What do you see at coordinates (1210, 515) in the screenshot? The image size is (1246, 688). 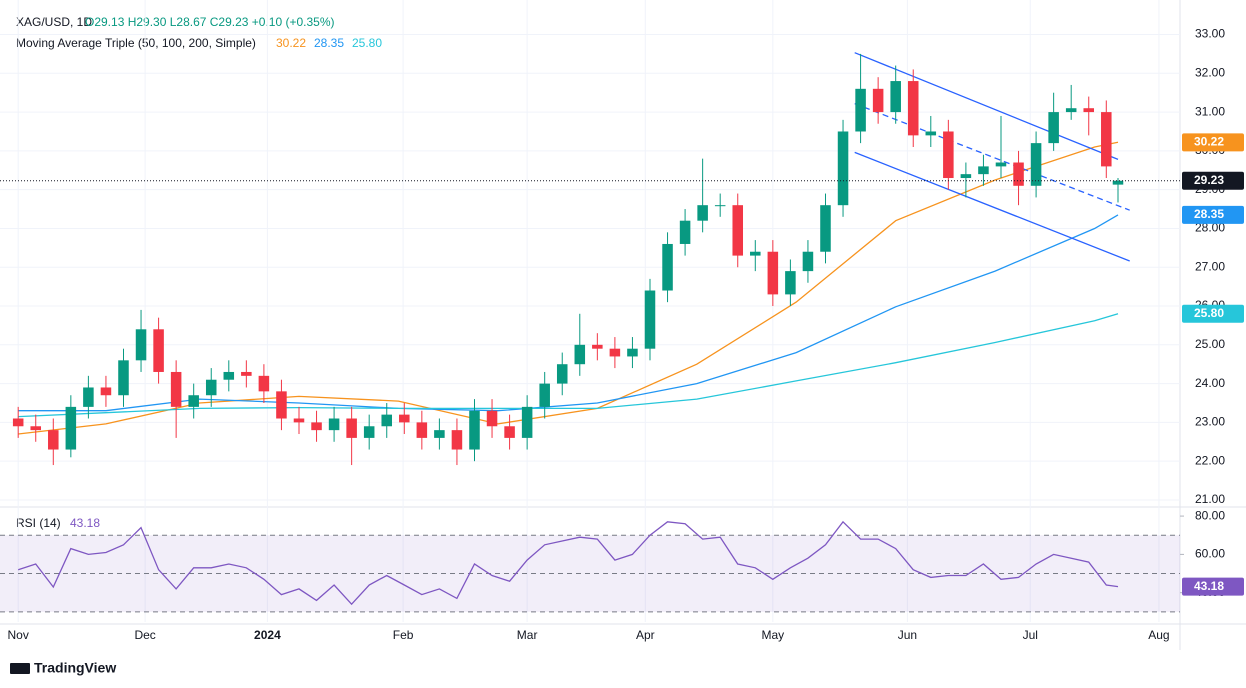 I see `rsi-tick-label: 80.00` at bounding box center [1210, 515].